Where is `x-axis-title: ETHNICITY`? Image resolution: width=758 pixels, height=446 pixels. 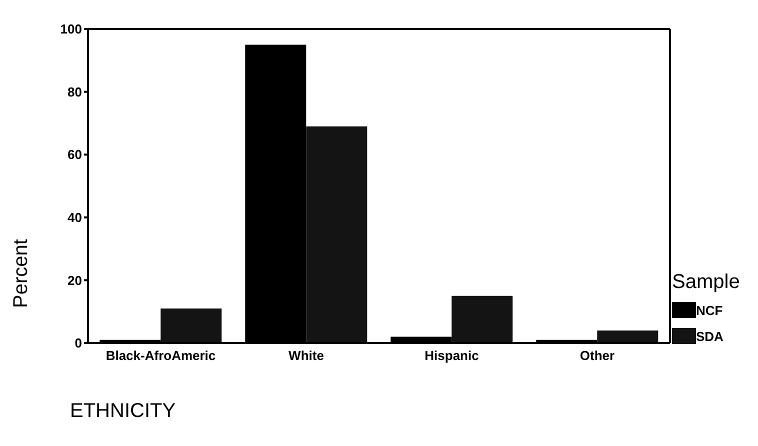
x-axis-title: ETHNICITY is located at coordinates (123, 411).